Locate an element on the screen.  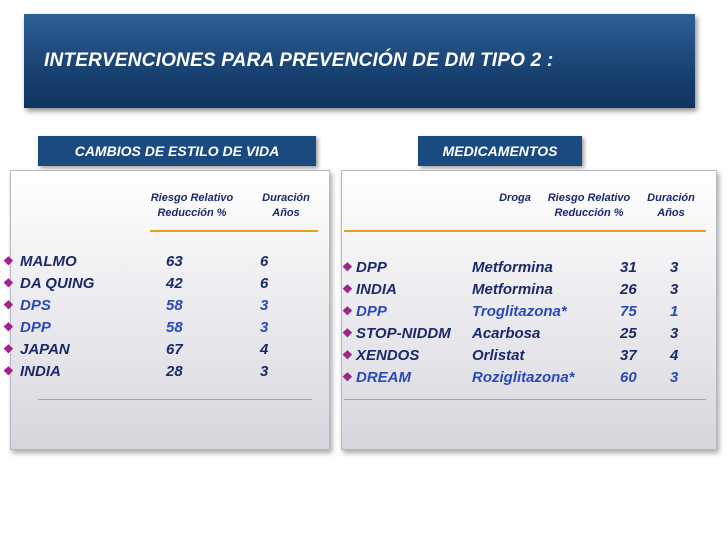
row-name: XENDOS is located at coordinates (388, 355).